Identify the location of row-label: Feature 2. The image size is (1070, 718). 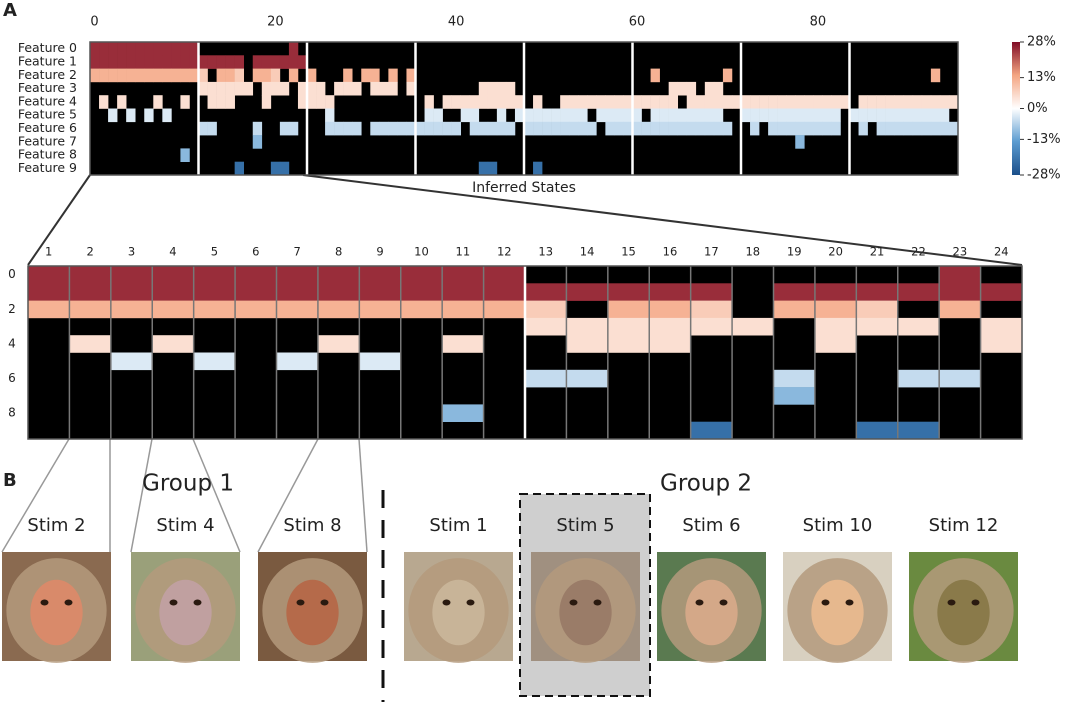
(47, 74).